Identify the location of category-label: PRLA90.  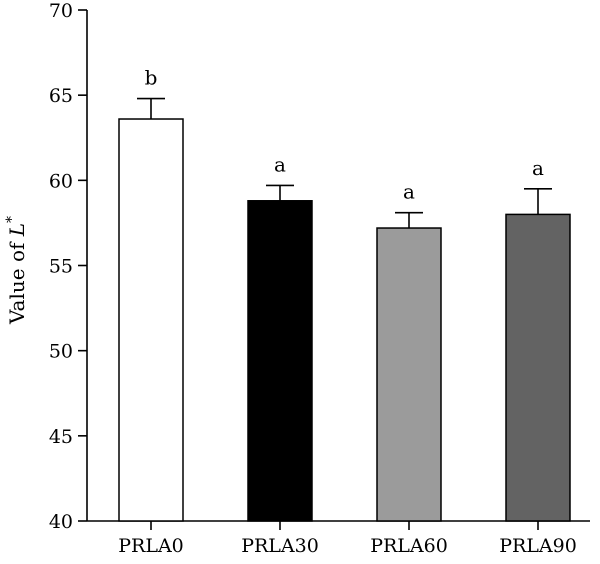
(538, 546).